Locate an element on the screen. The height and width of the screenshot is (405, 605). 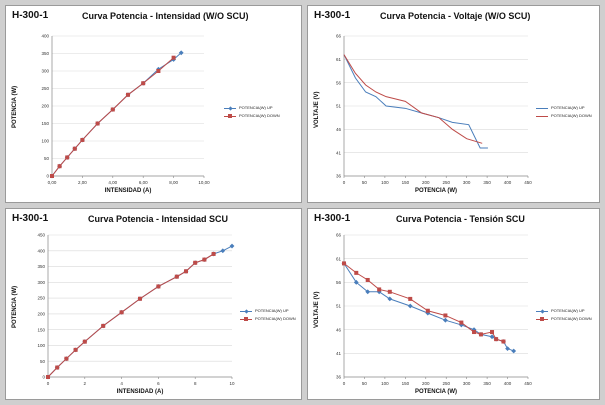
x-axis-label: POTENCIA (W) is located at coordinates (436, 191).